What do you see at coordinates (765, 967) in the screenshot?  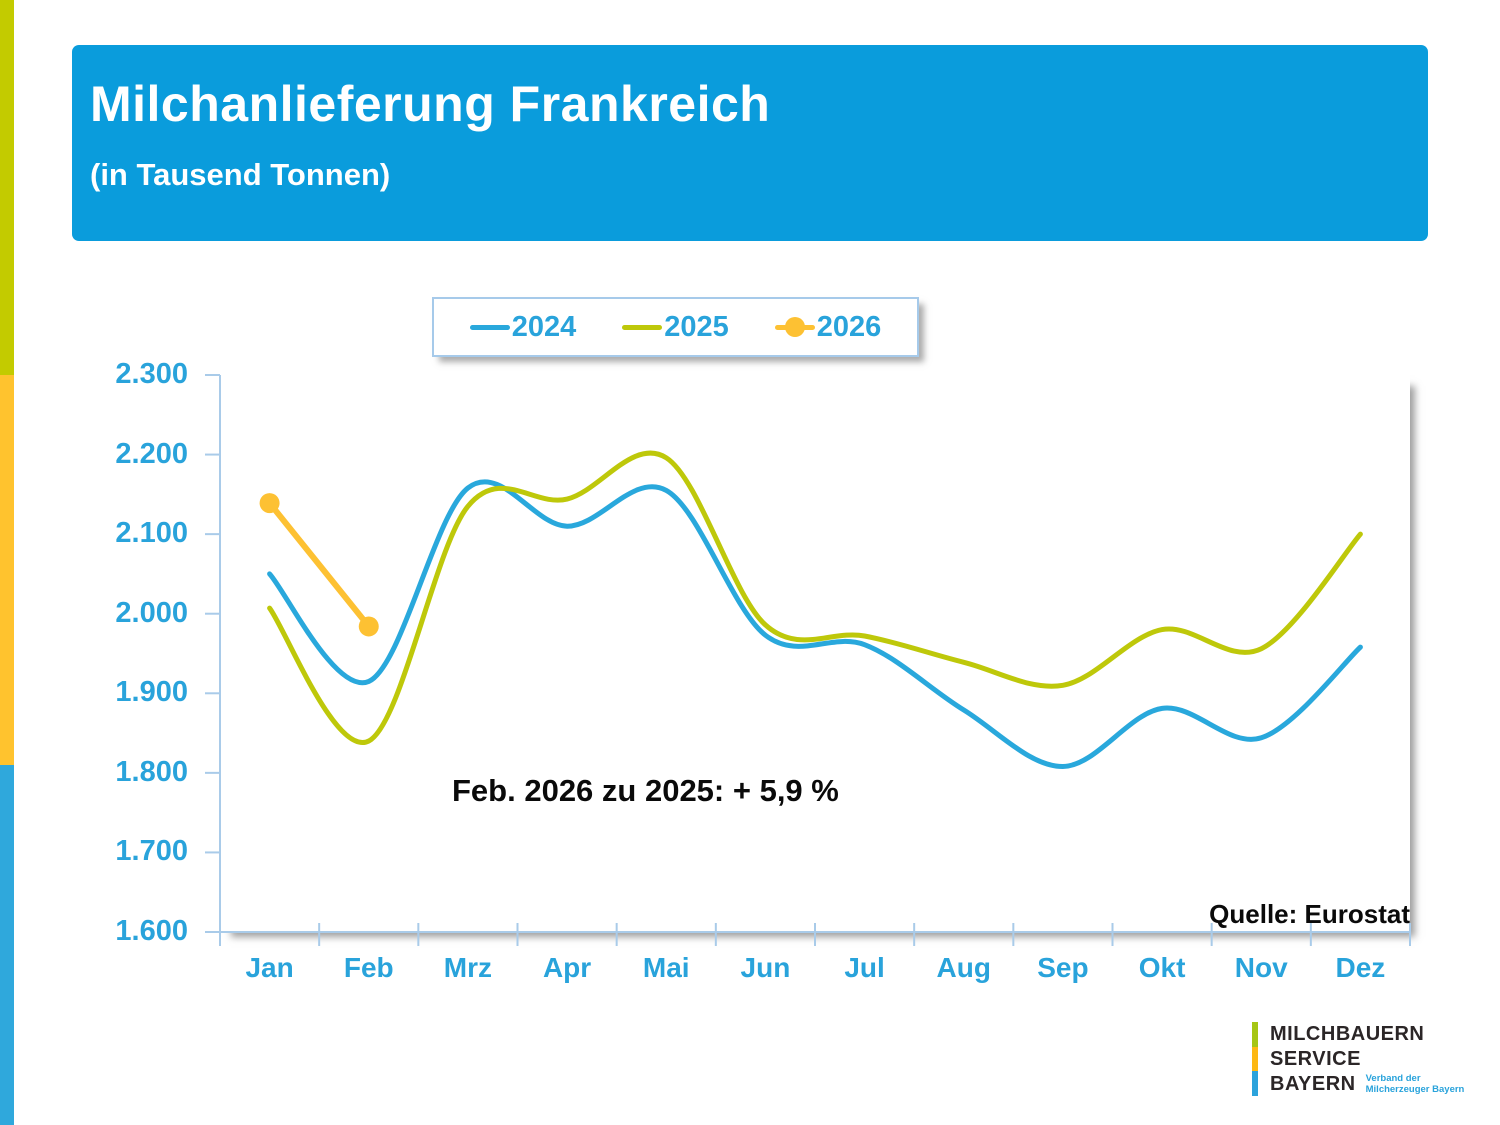 I see `x-tick-label: Jun` at bounding box center [765, 967].